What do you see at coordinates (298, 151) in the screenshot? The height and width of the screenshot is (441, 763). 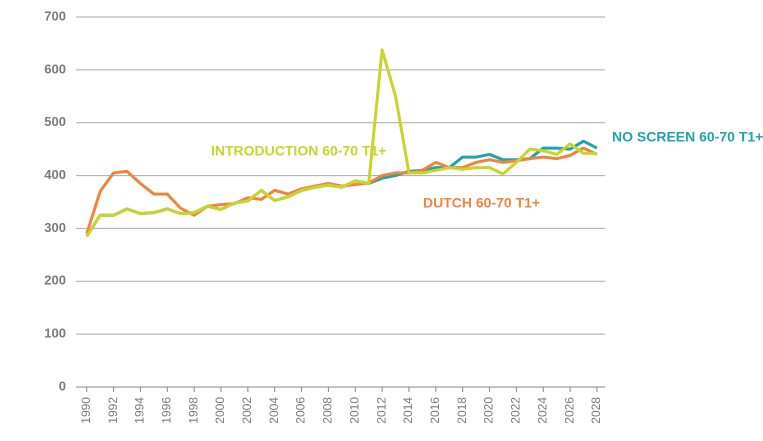 I see `series-label: INTRODUCTION 60-70 T1+` at bounding box center [298, 151].